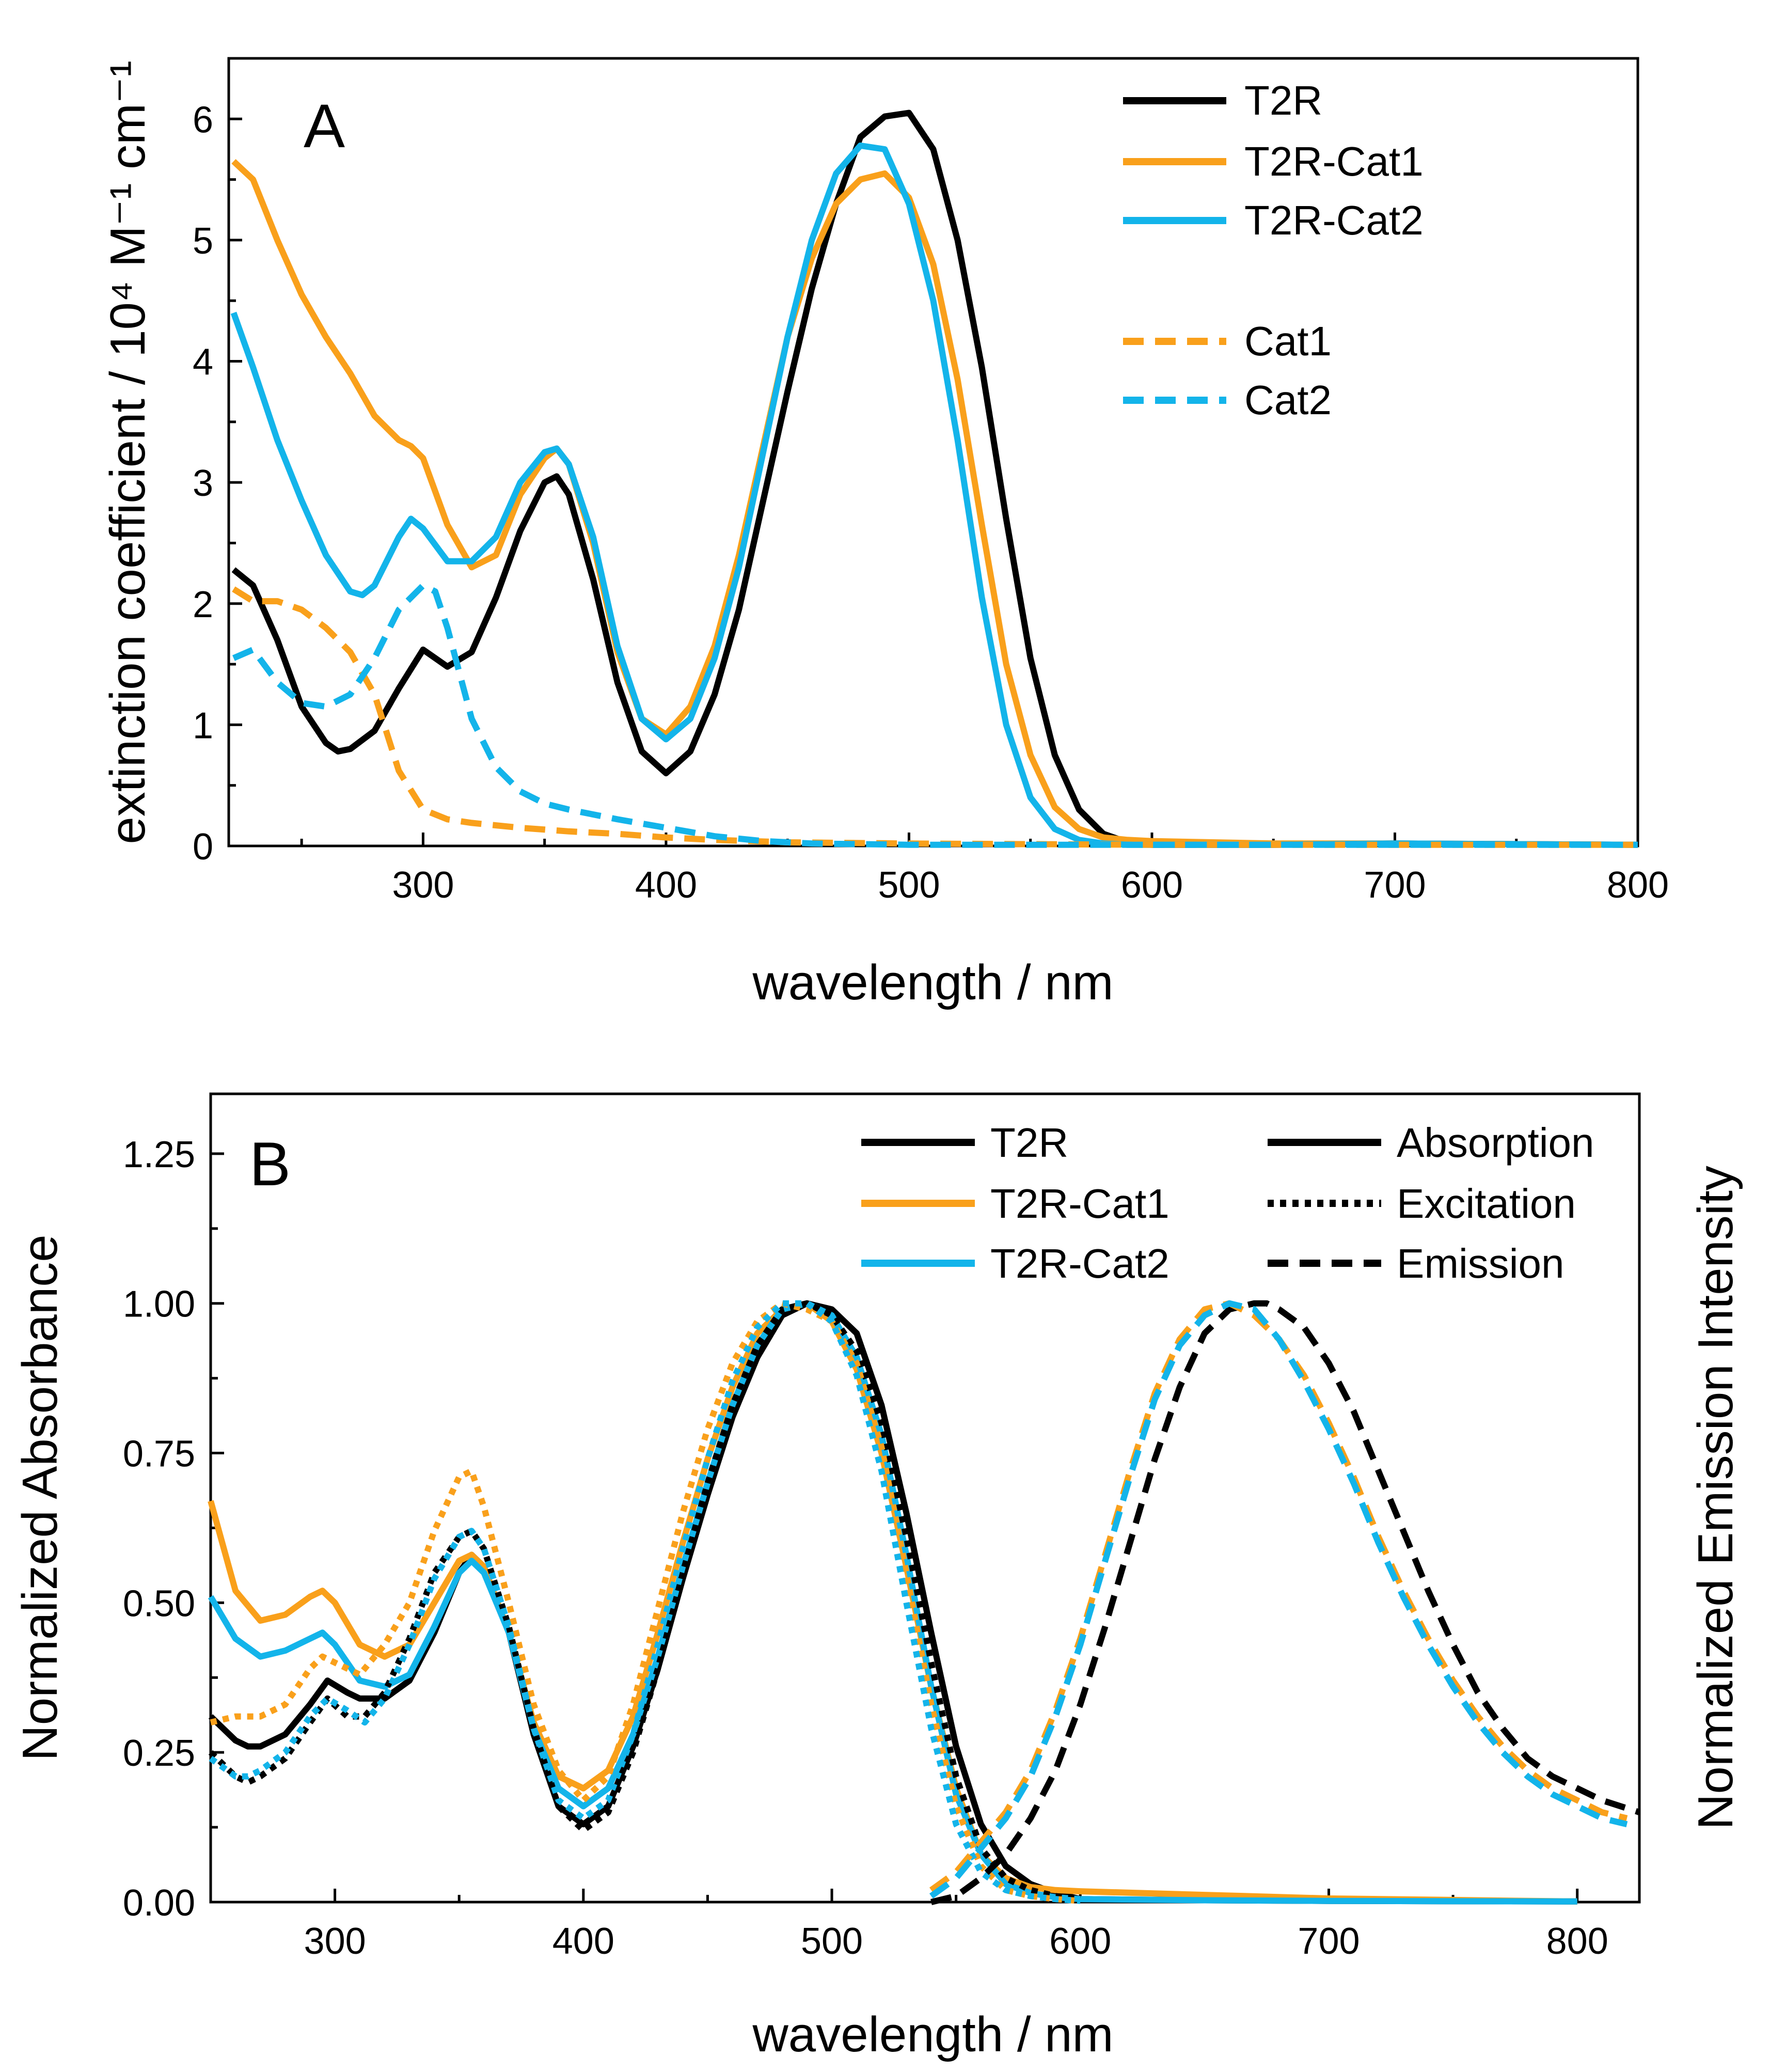 This screenshot has width=1770, height=2072. I want to click on y-tick-label-a: 1, so click(203, 725).